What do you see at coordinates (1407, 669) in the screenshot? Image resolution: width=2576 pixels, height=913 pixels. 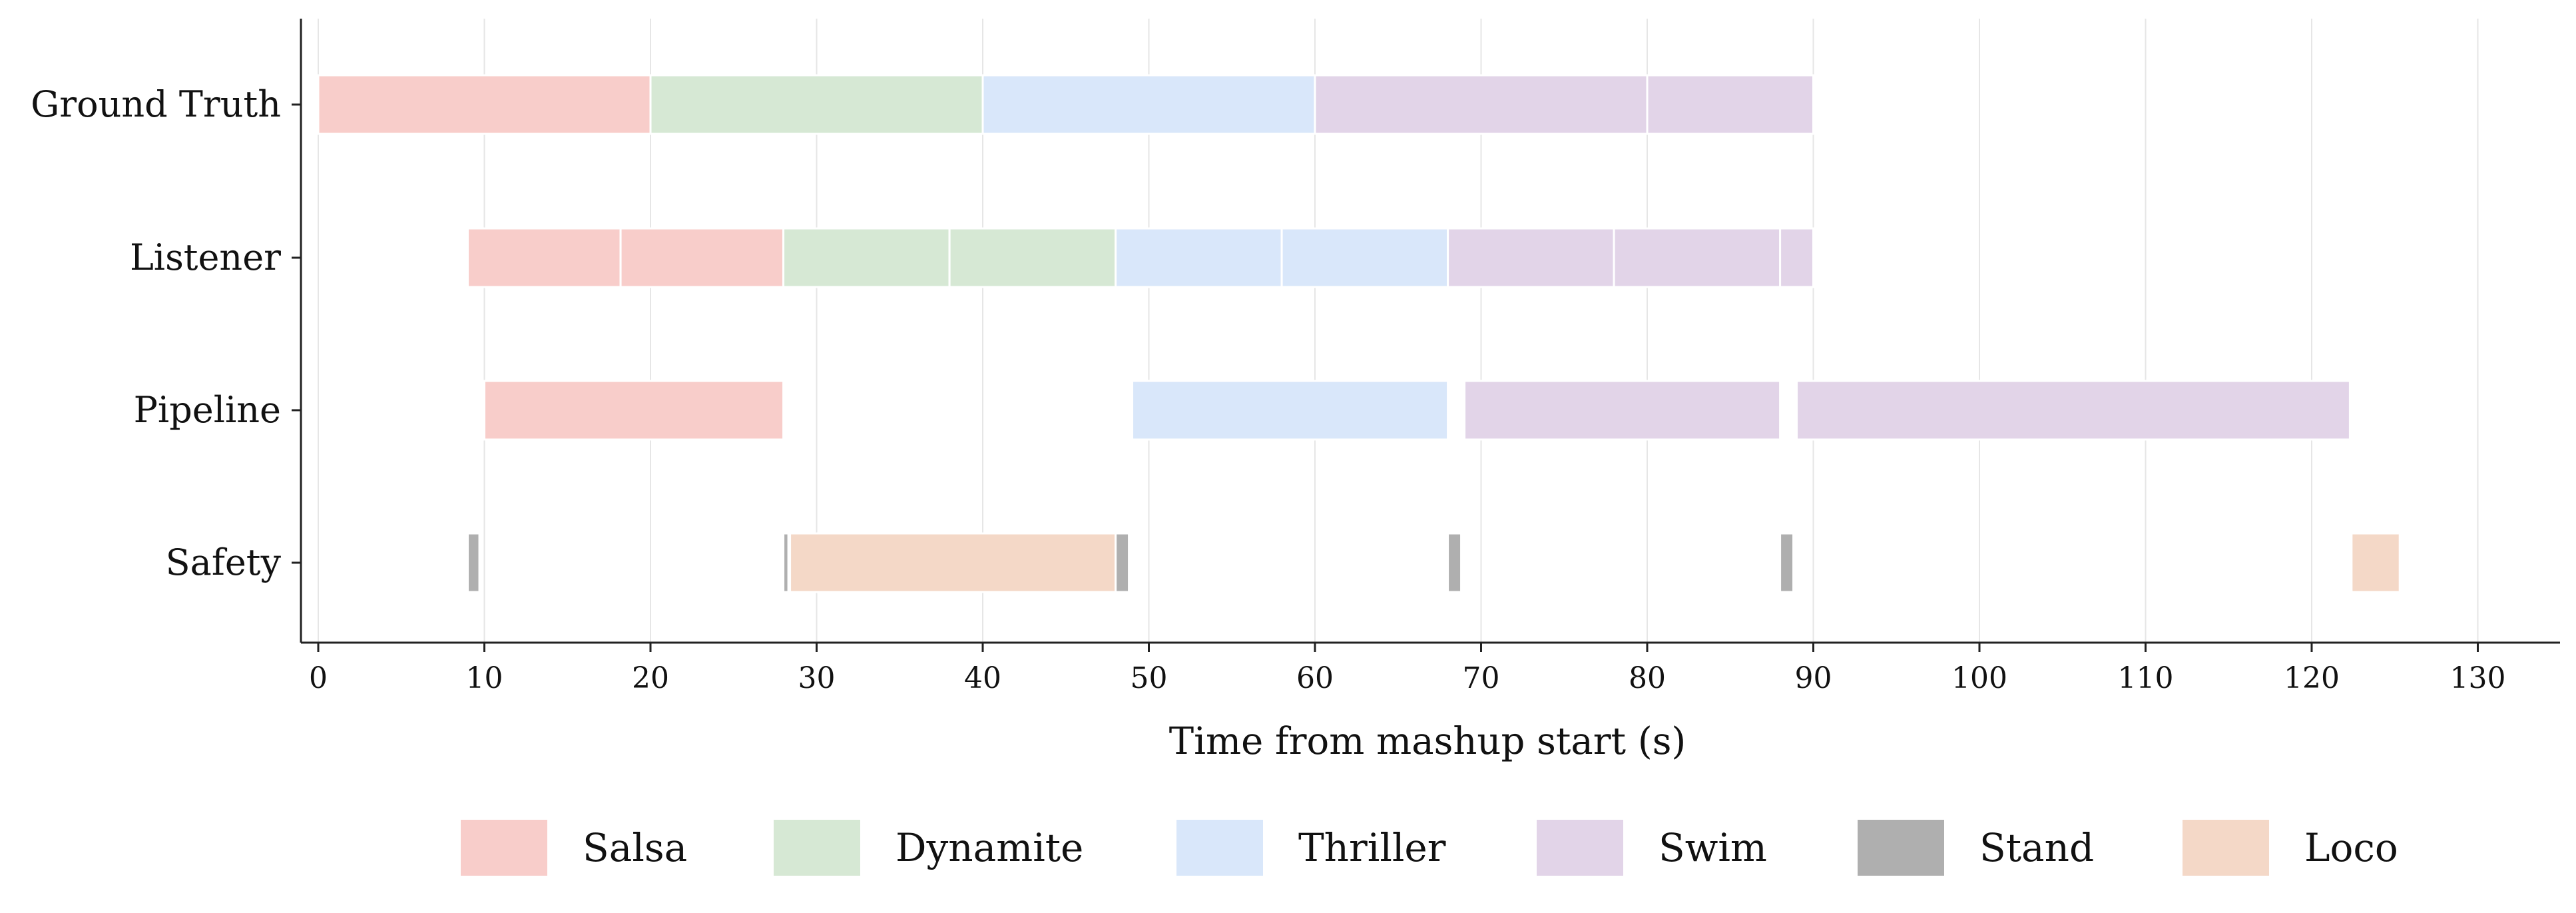 I see `x-ticks: 0 10 20 30 40 50 60 70 80 90 100 110 120 130` at bounding box center [1407, 669].